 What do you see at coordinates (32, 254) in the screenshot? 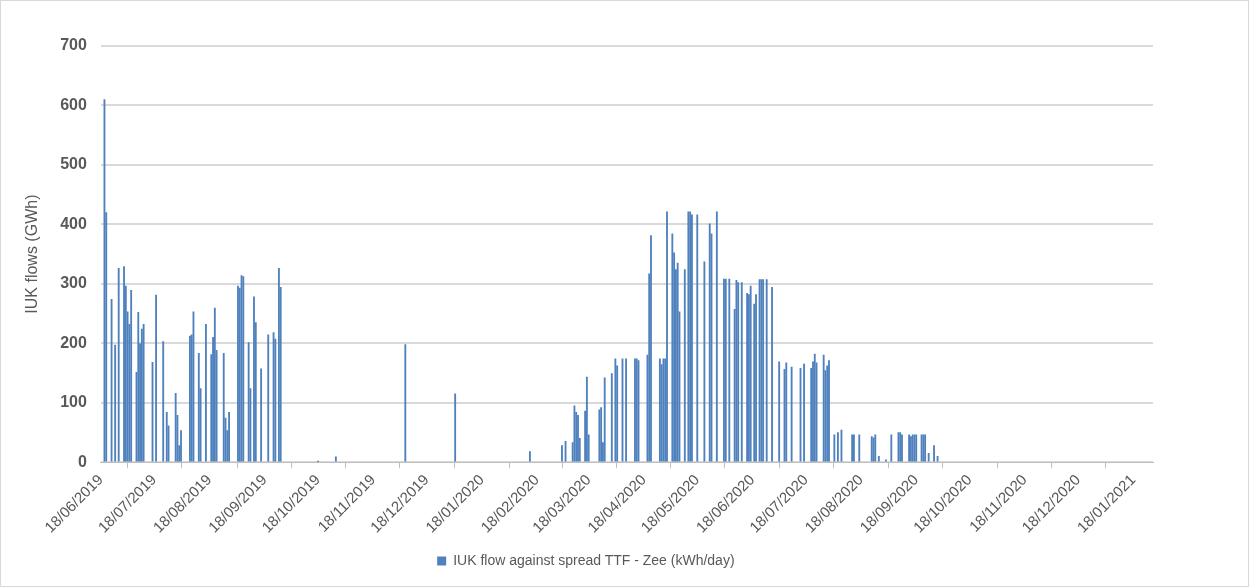
I see `y-axis-title: IUK flows (GWh)` at bounding box center [32, 254].